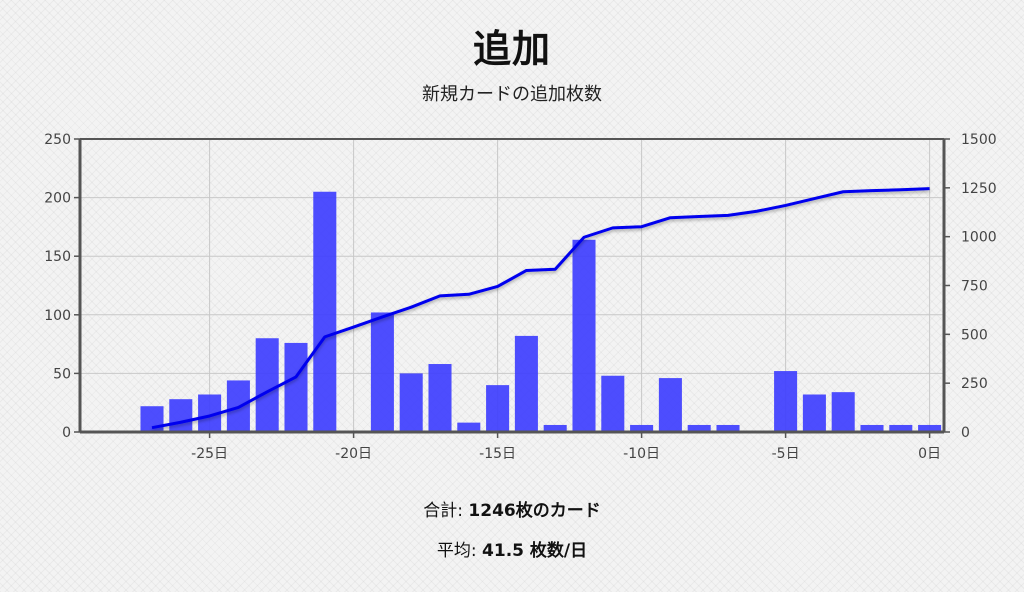 This screenshot has width=1024, height=592. Describe the element at coordinates (57, 140) in the screenshot. I see `y-tick-label: 250` at that location.